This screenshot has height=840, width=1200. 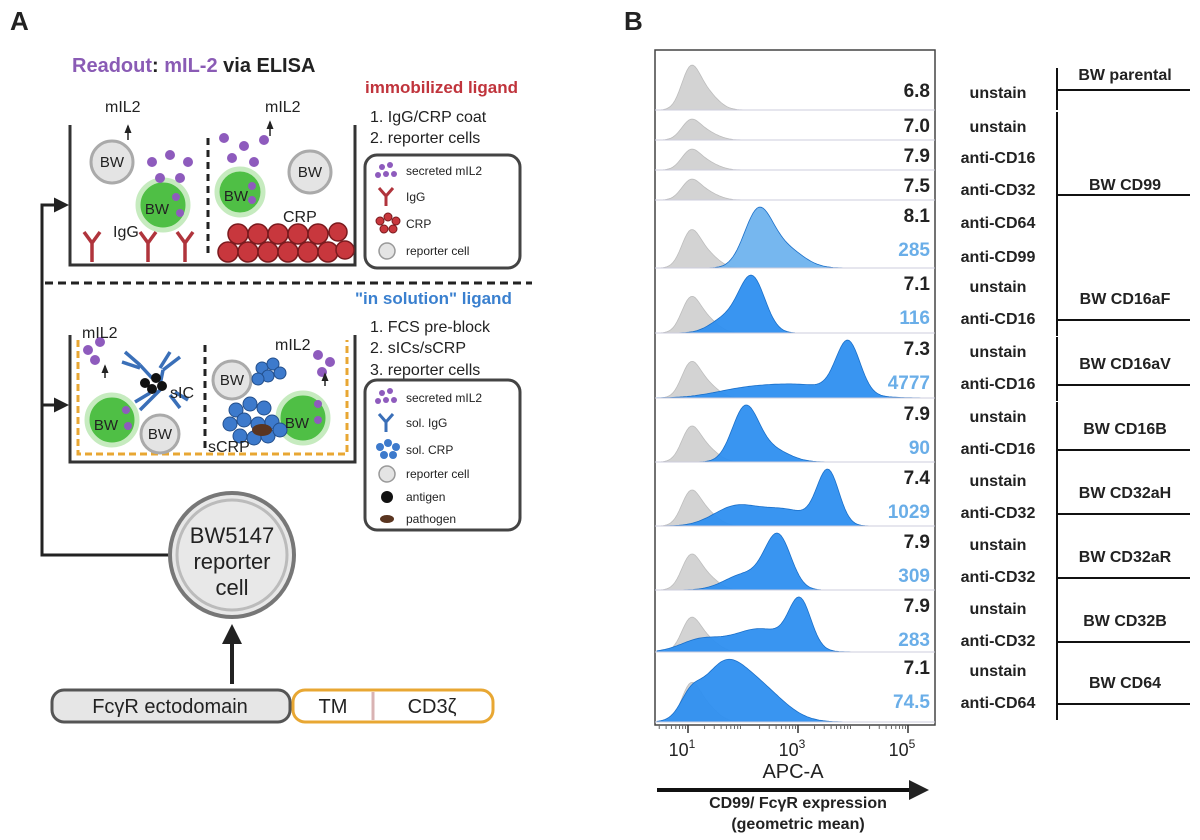 I want to click on histogram-stained, so click(x=795, y=369).